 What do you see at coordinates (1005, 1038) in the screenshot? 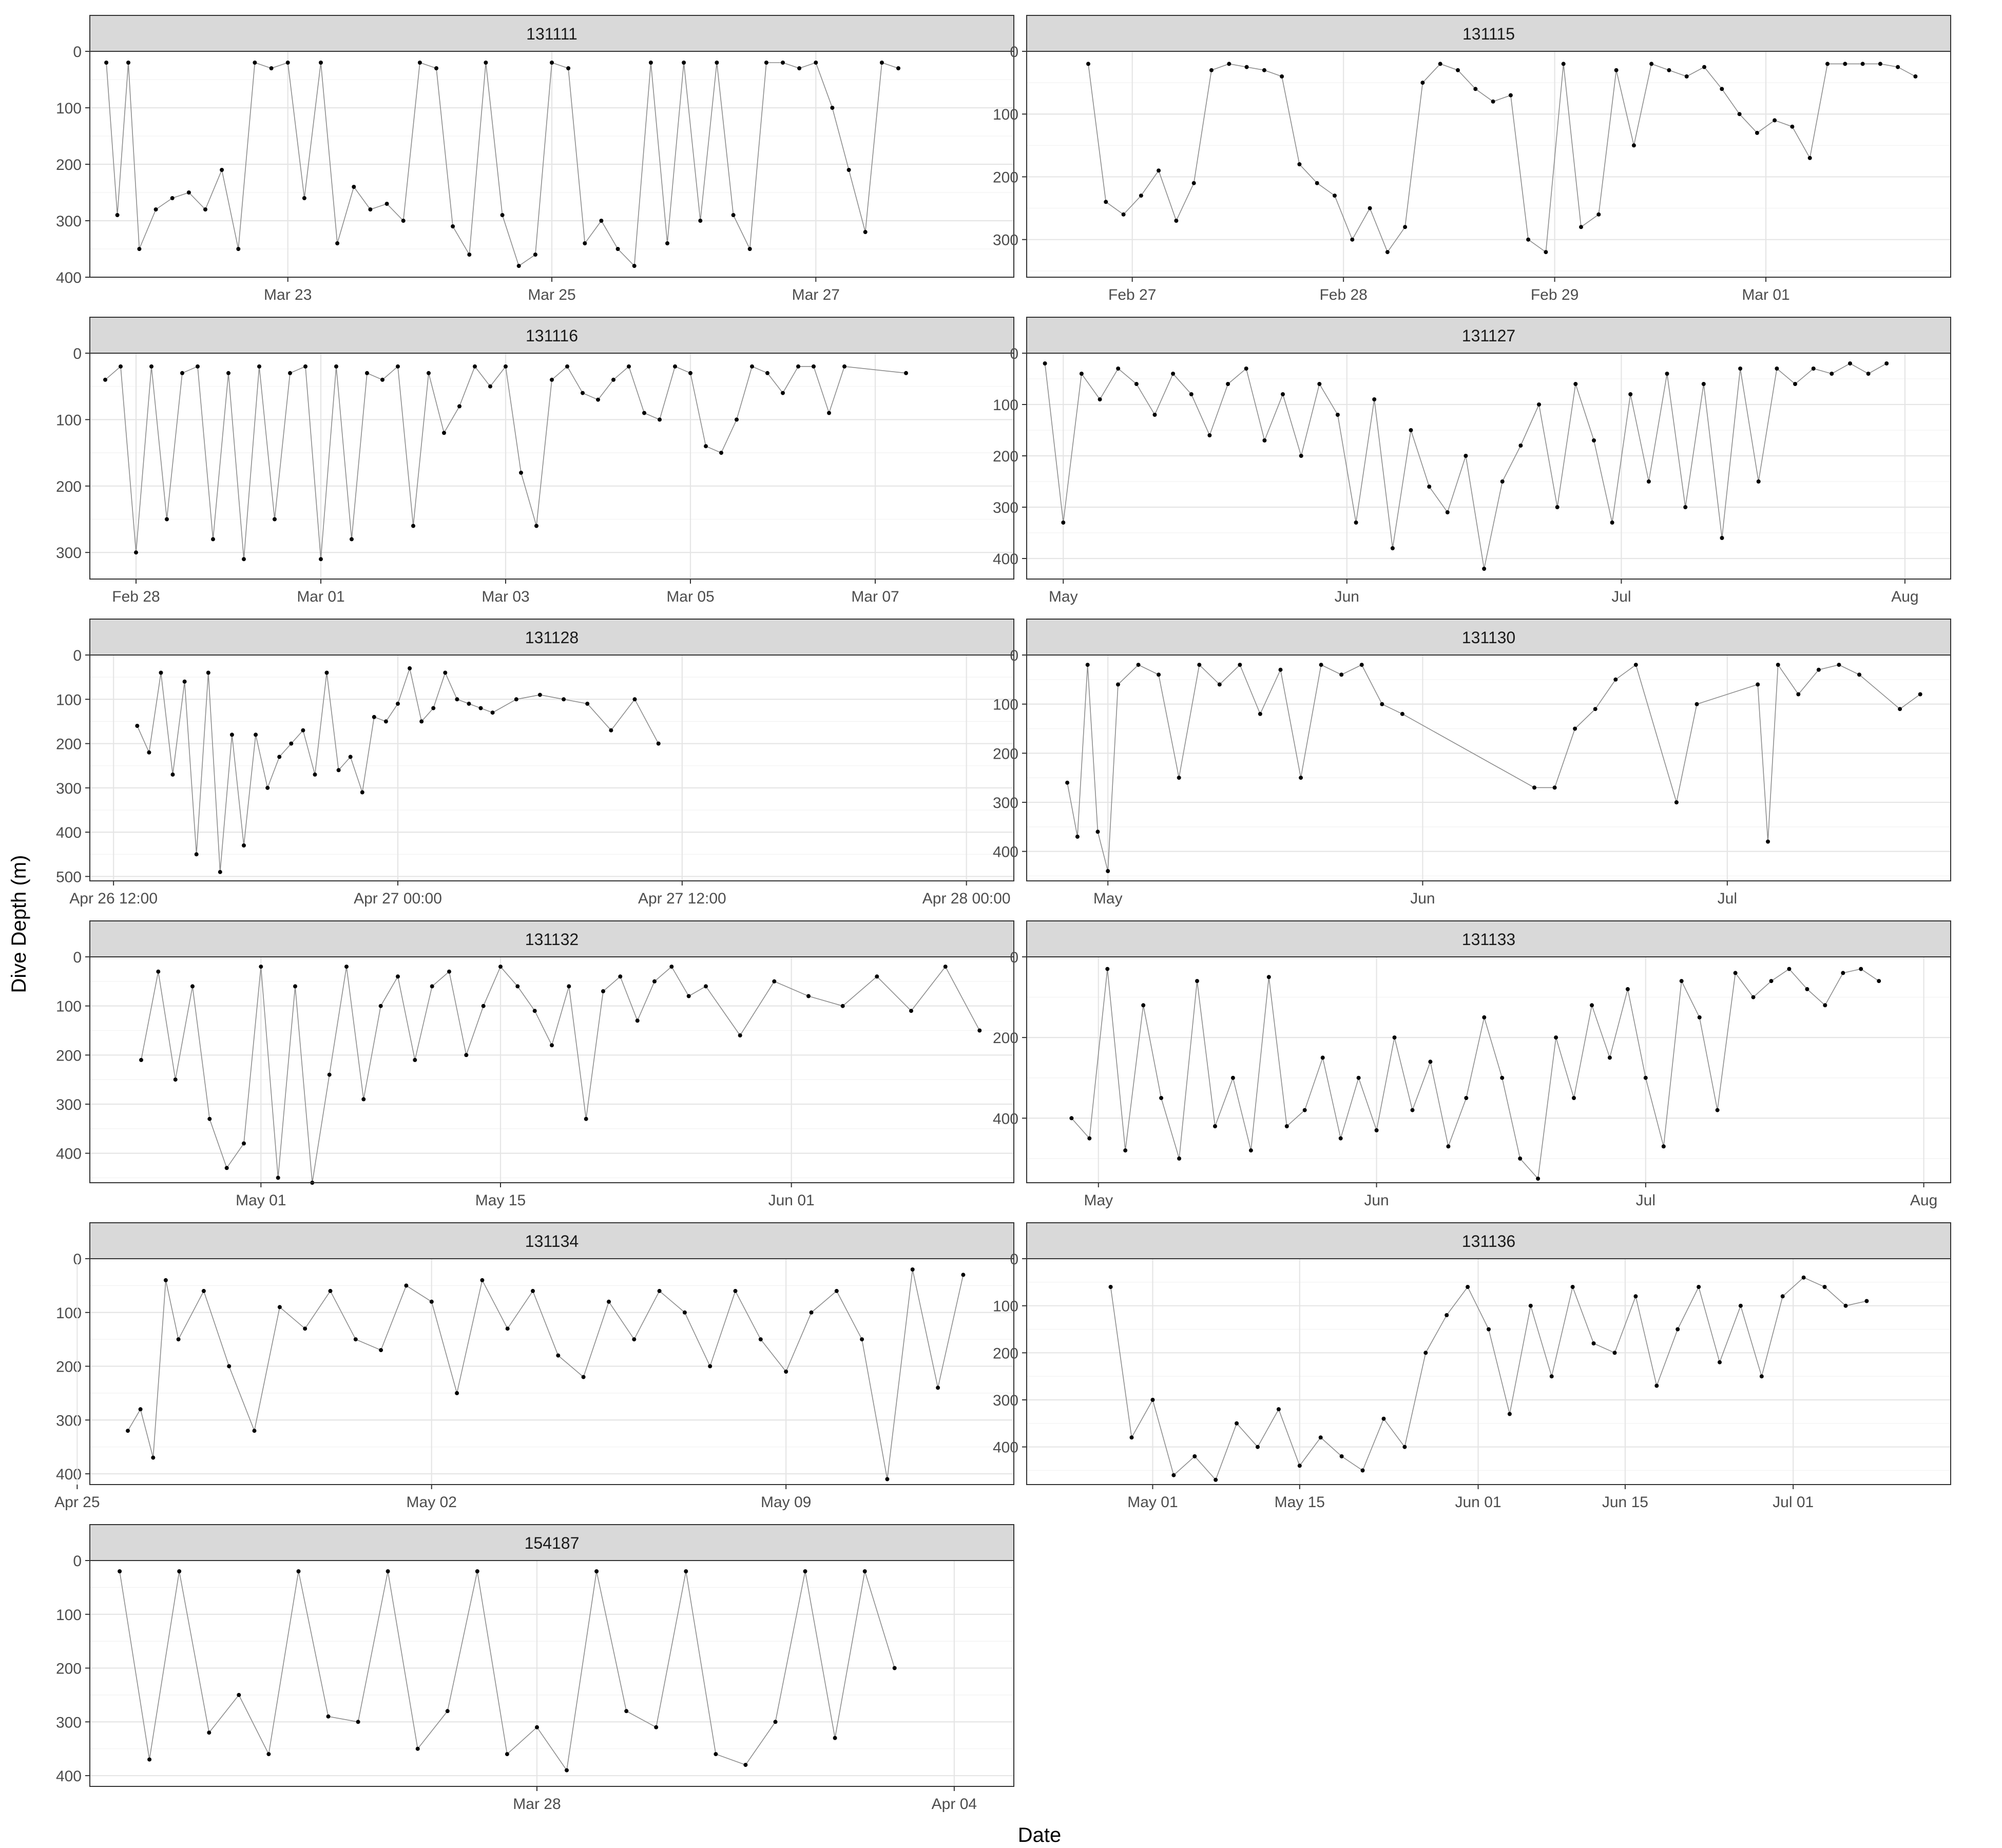
I see `y-tick-label: 200` at bounding box center [1005, 1038].